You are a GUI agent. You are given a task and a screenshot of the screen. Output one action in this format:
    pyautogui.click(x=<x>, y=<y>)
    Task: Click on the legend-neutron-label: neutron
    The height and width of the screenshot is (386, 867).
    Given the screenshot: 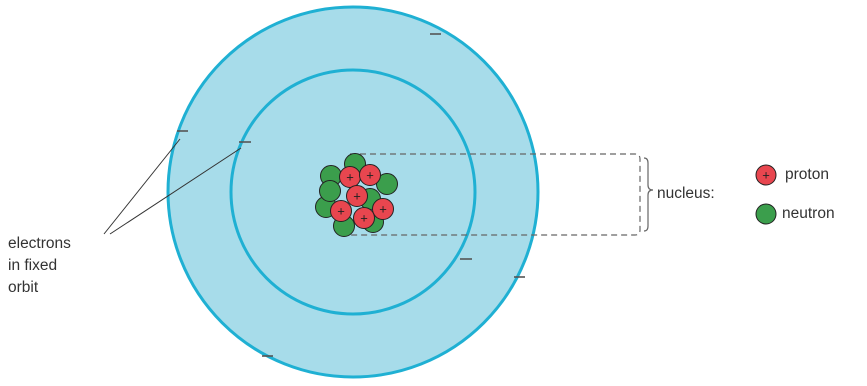 What is the action you would take?
    pyautogui.click(x=808, y=213)
    